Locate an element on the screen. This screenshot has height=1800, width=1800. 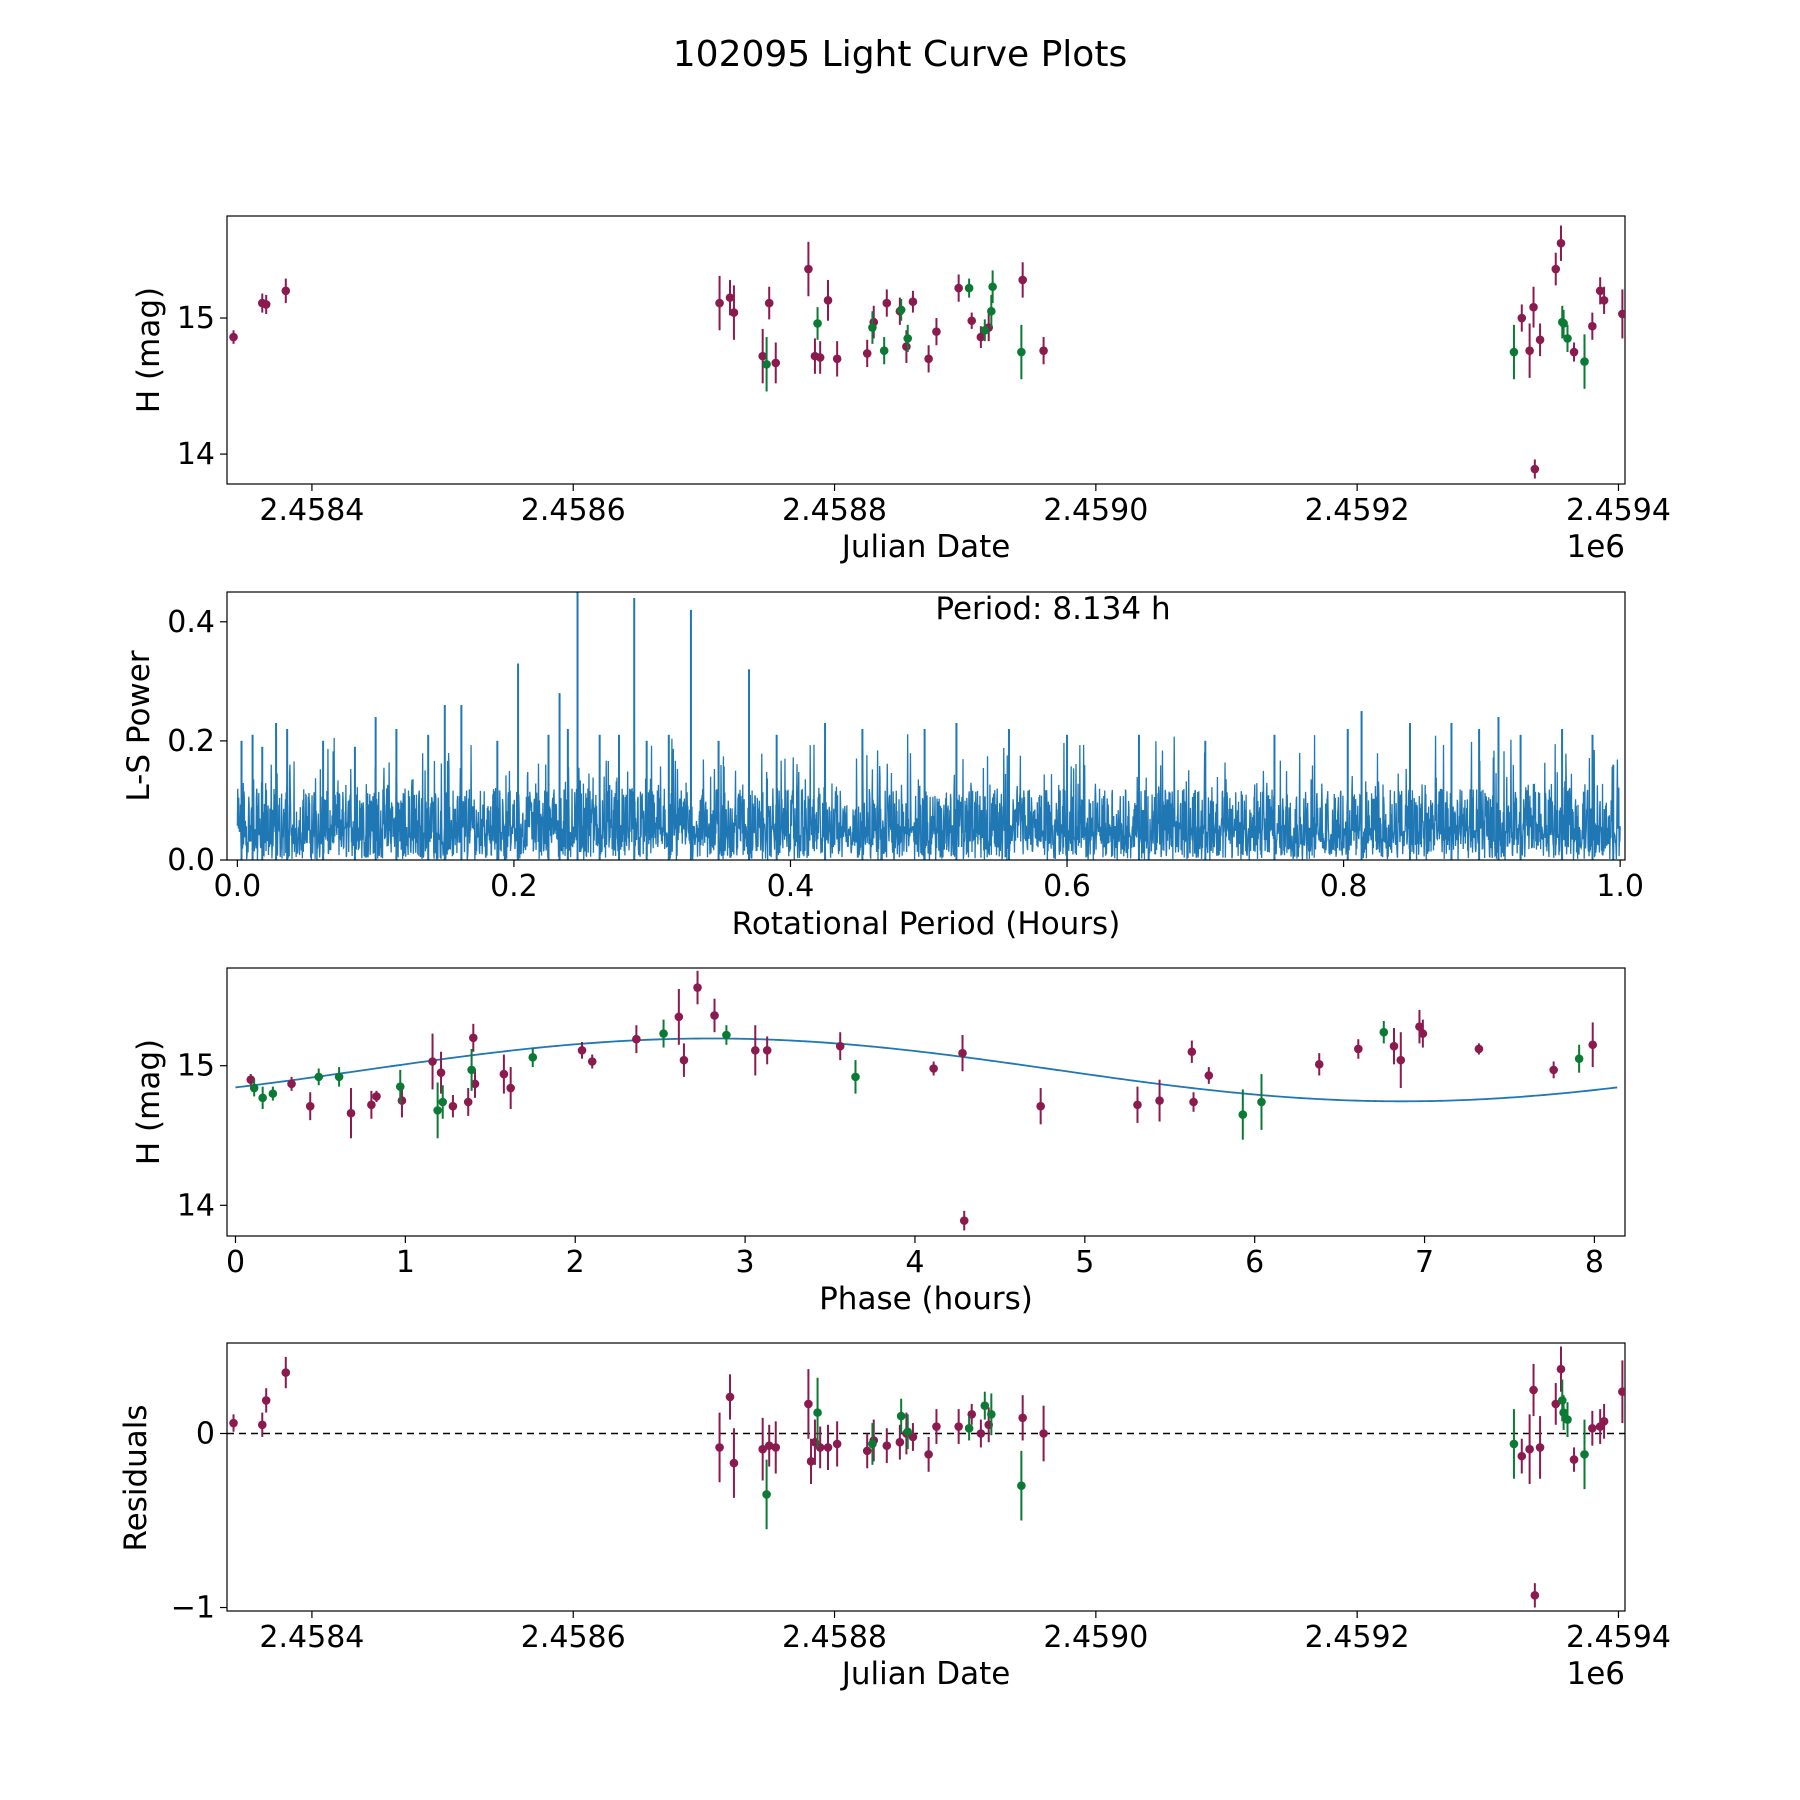
y-tick-label: 14 is located at coordinates (196, 454).